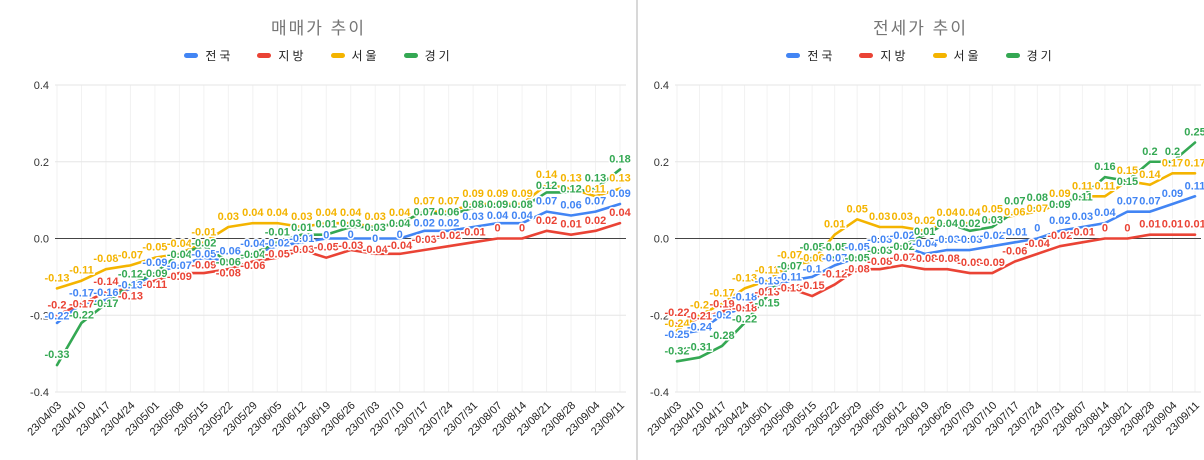  I want to click on point-value-label: 0.11, so click(1082, 197).